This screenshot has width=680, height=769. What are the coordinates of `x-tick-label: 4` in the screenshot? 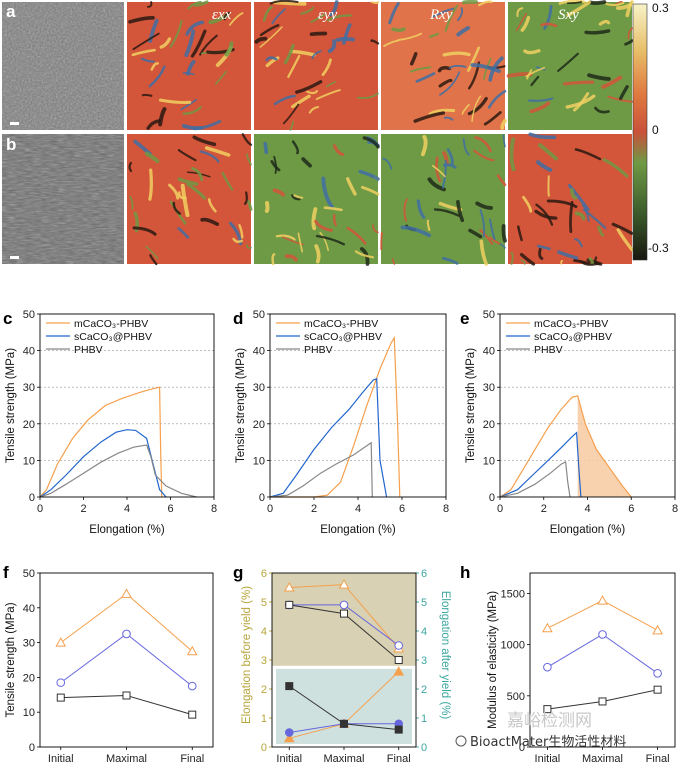 It's located at (587, 509).